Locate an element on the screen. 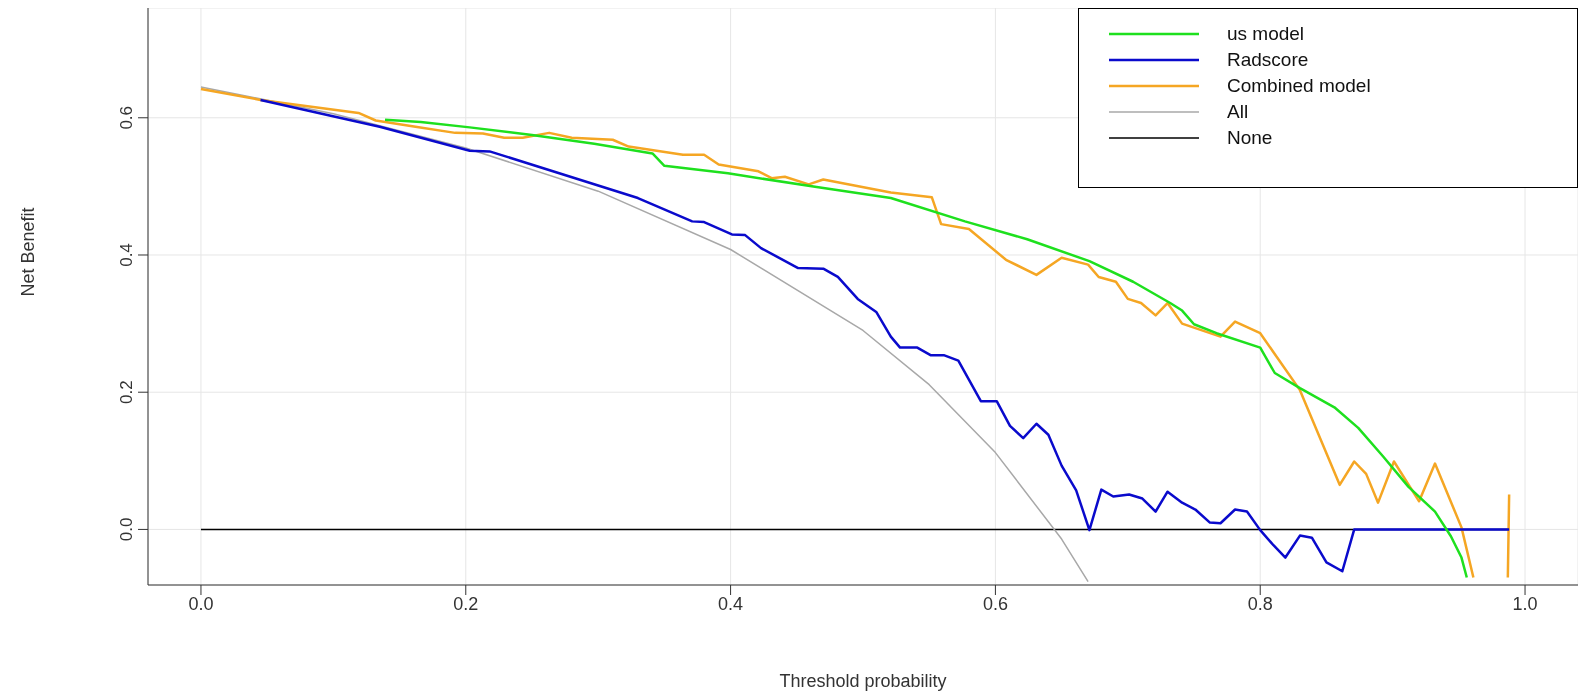  y-tick-label: 0.4 is located at coordinates (126, 255).